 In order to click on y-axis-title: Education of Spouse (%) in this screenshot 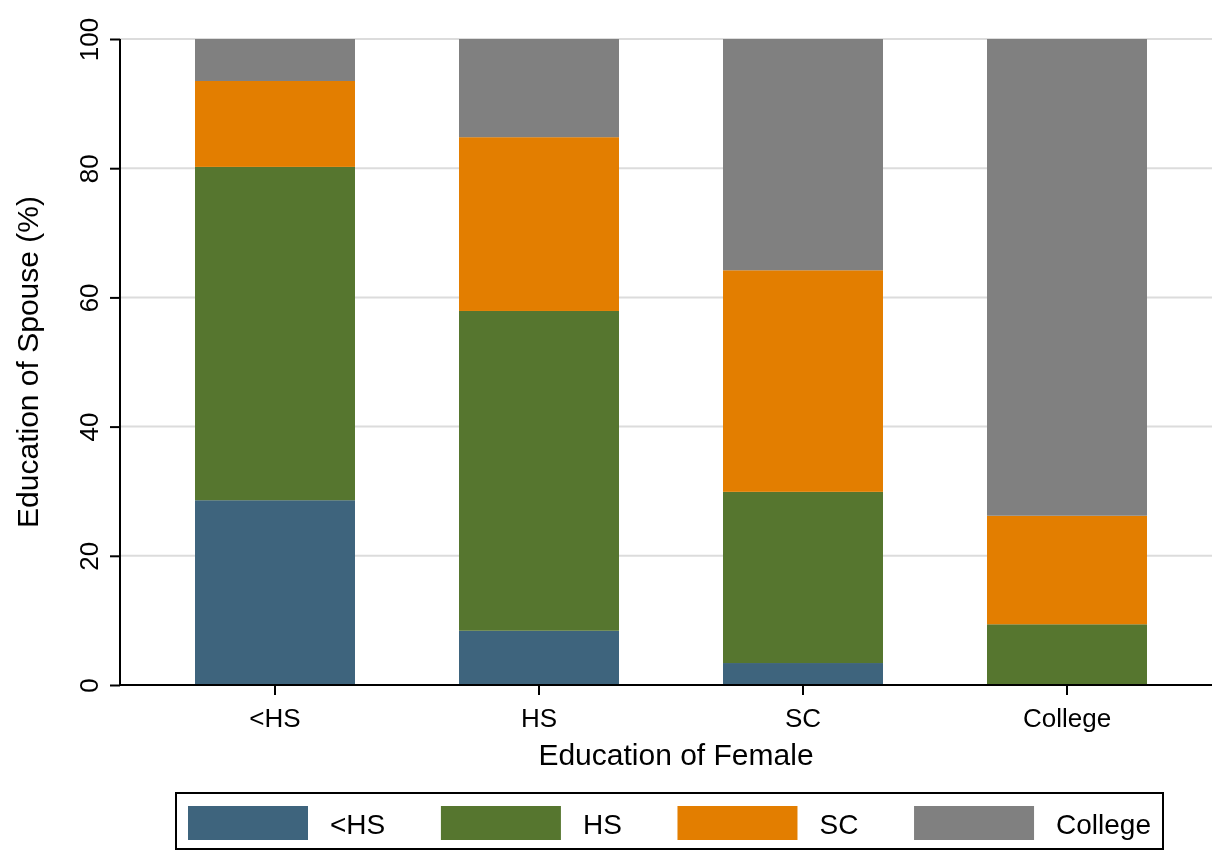, I will do `click(27, 362)`.